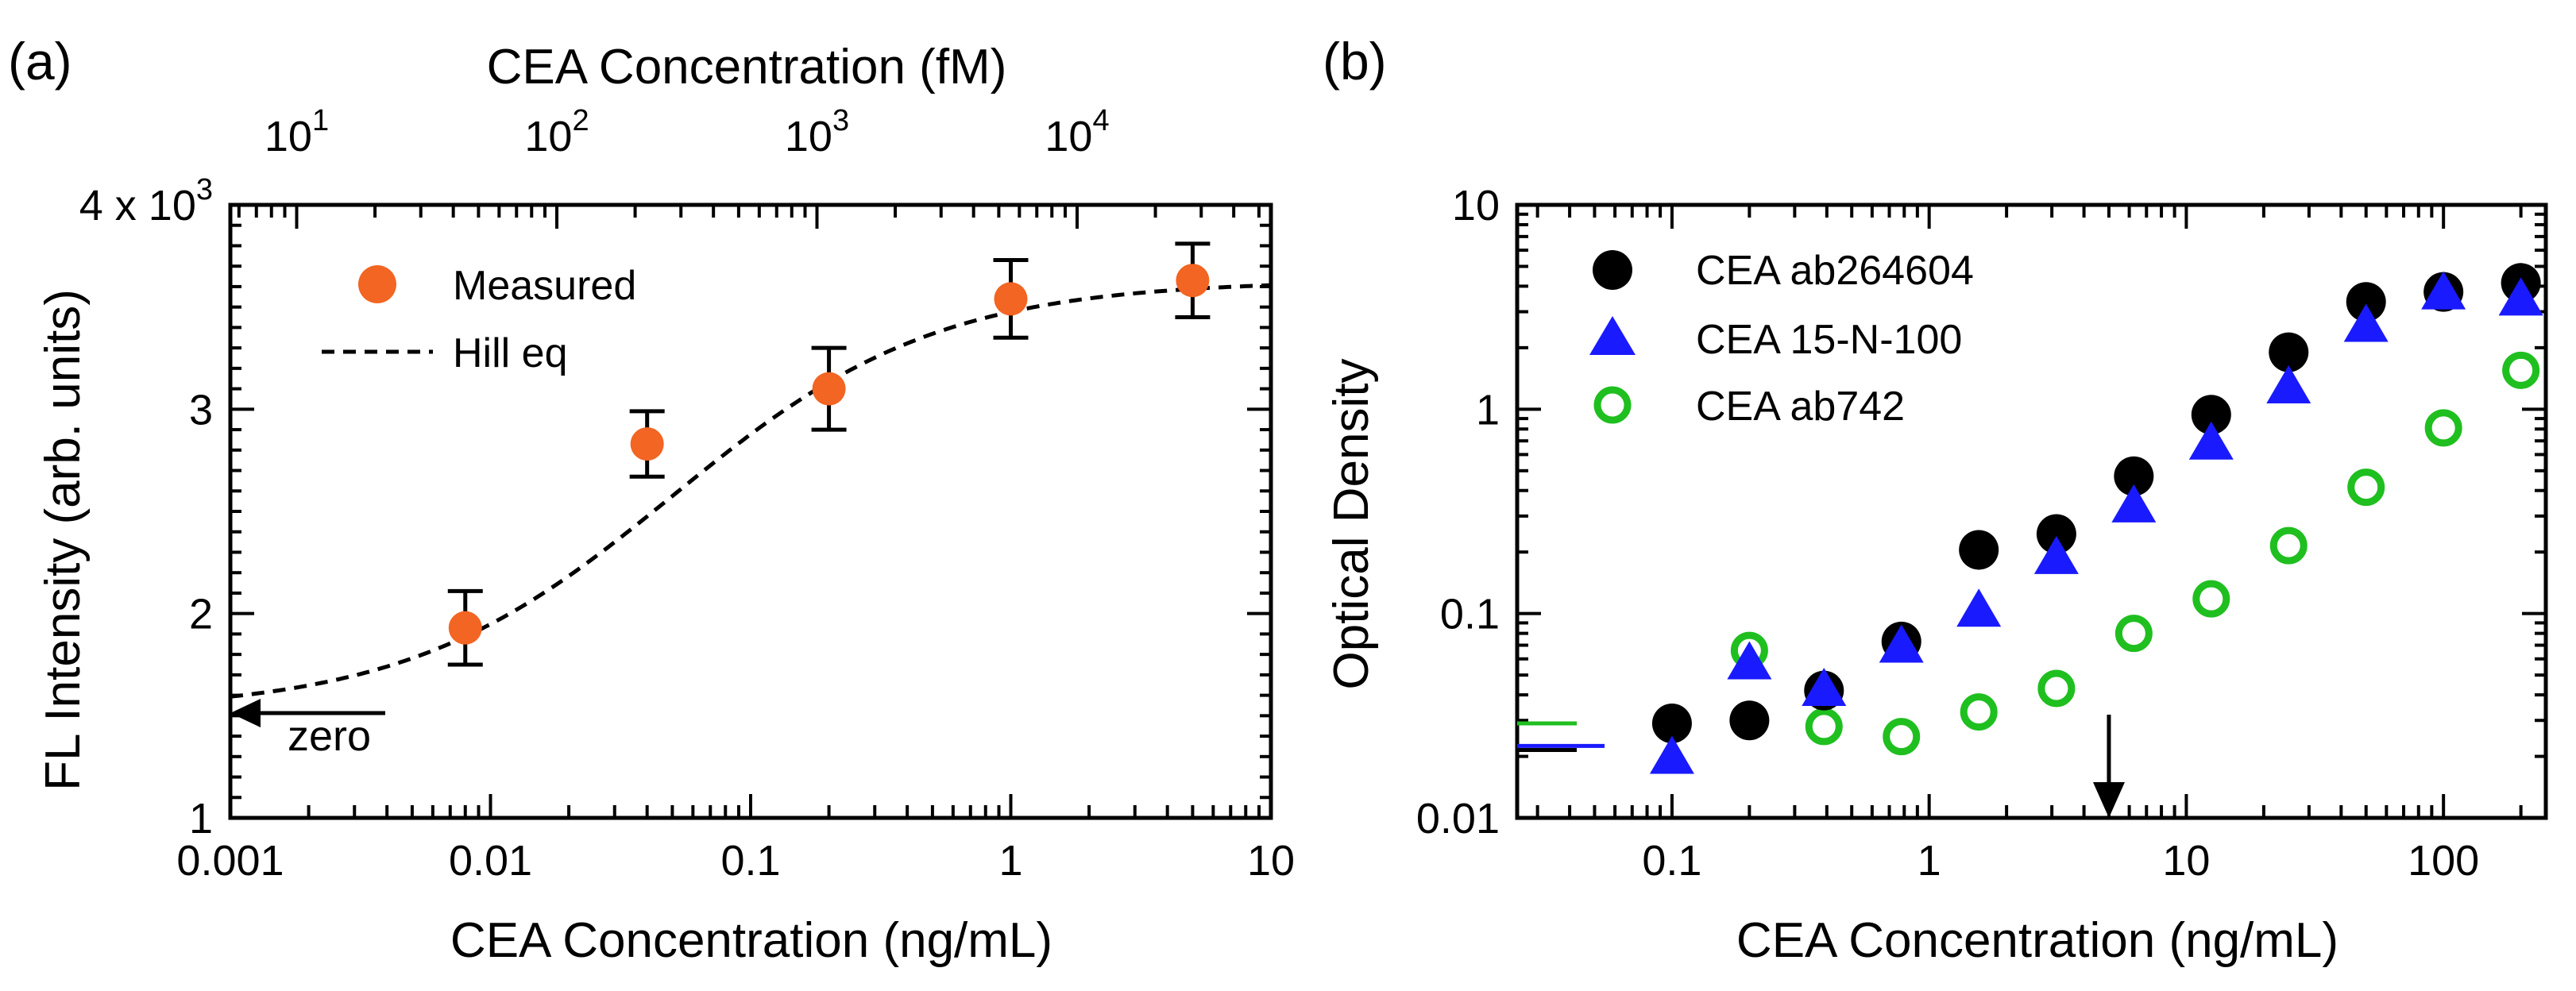  Describe the element at coordinates (747, 67) in the screenshot. I see `panel-a-top-axis-title: CEA Concentration (fM)` at that location.